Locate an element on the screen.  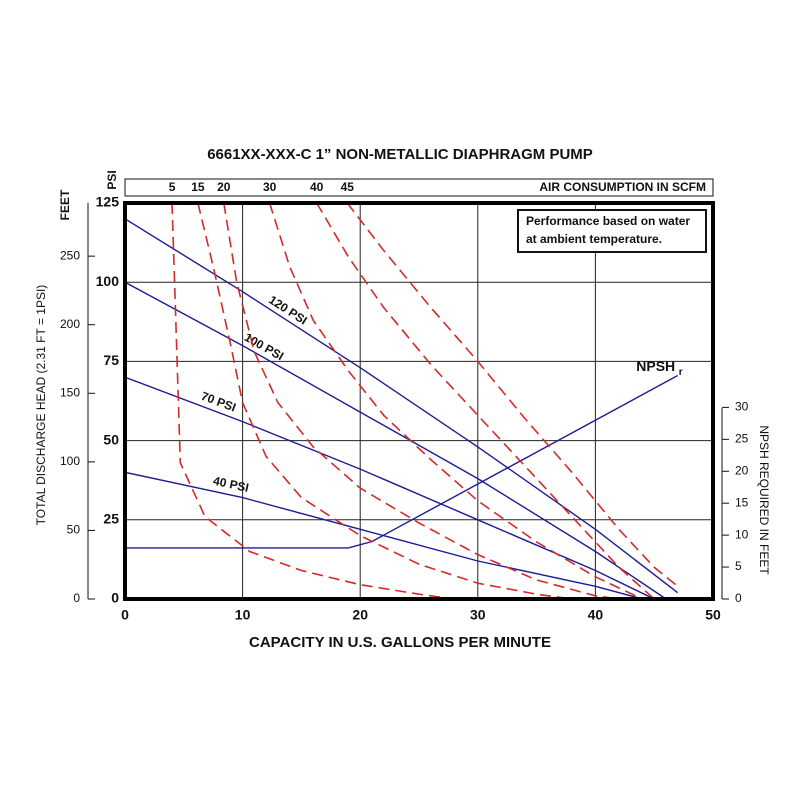
feet-unit: FEET is located at coordinates (65, 204).